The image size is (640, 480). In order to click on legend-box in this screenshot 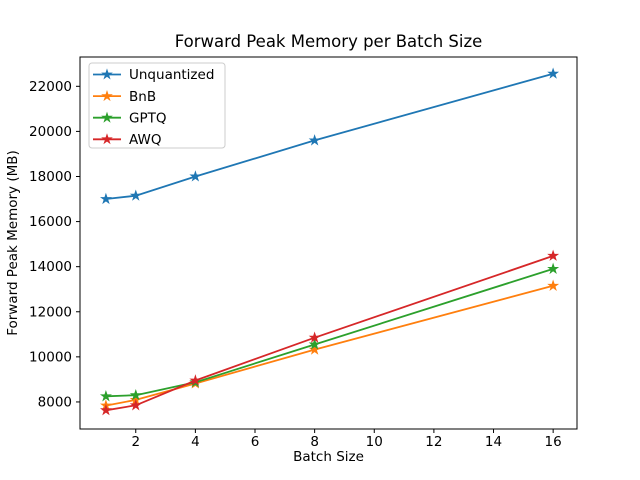, I will do `click(157, 105)`.